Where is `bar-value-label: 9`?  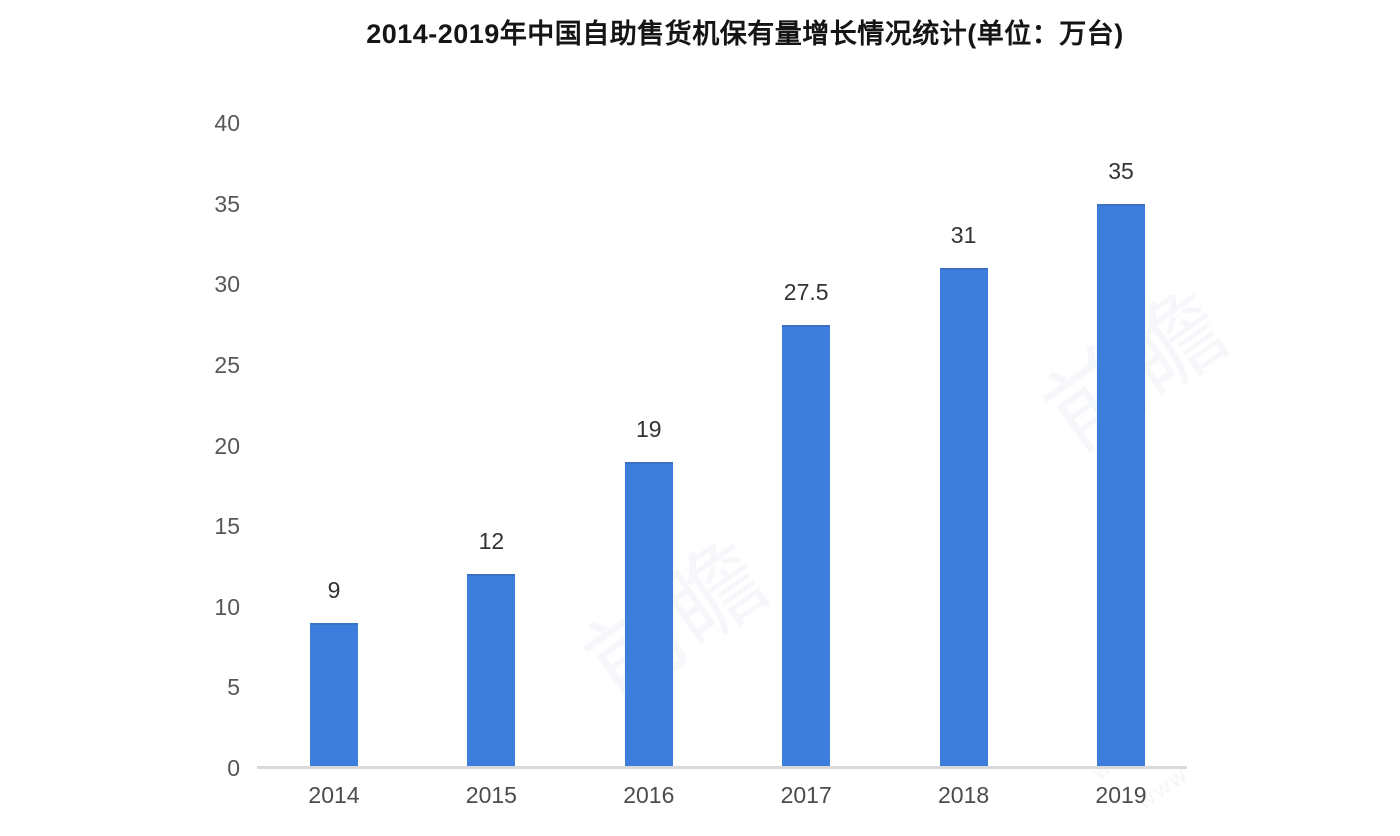 bar-value-label: 9 is located at coordinates (334, 590).